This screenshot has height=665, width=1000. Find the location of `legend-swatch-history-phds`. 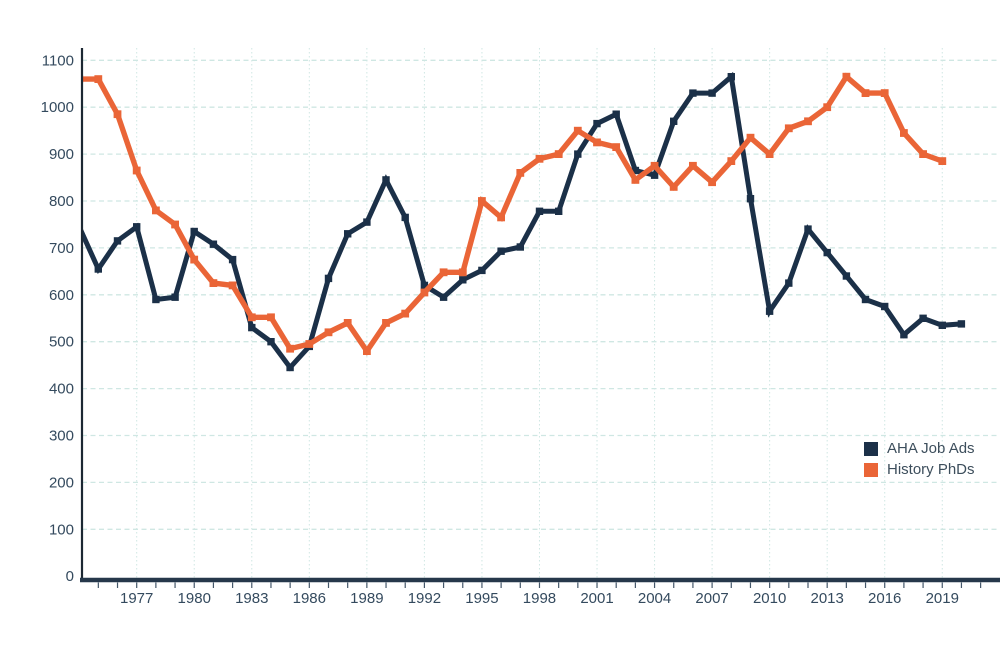

legend-swatch-history-phds is located at coordinates (871, 470).